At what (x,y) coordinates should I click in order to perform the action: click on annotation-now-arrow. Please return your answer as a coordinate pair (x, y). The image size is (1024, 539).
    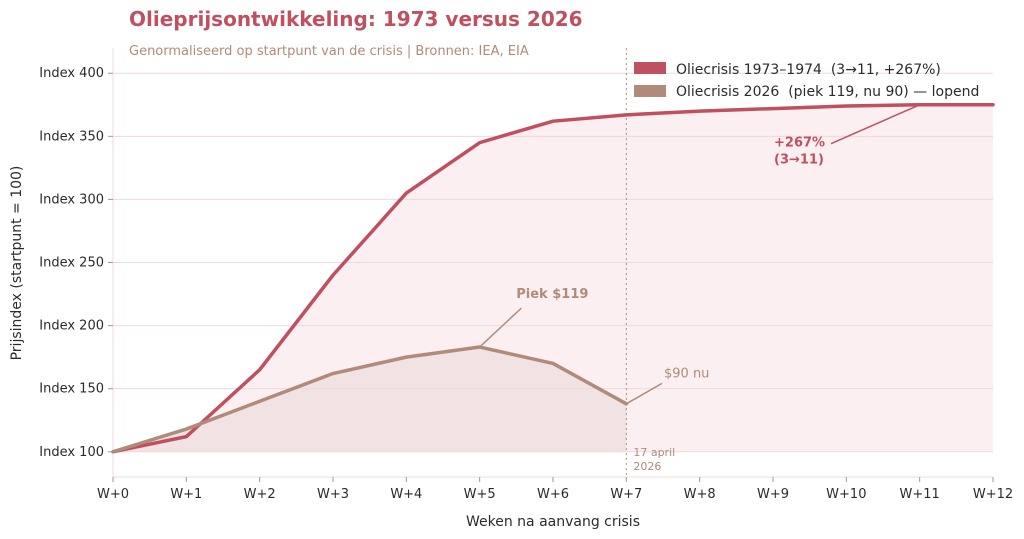
    Looking at the image, I should click on (644, 393).